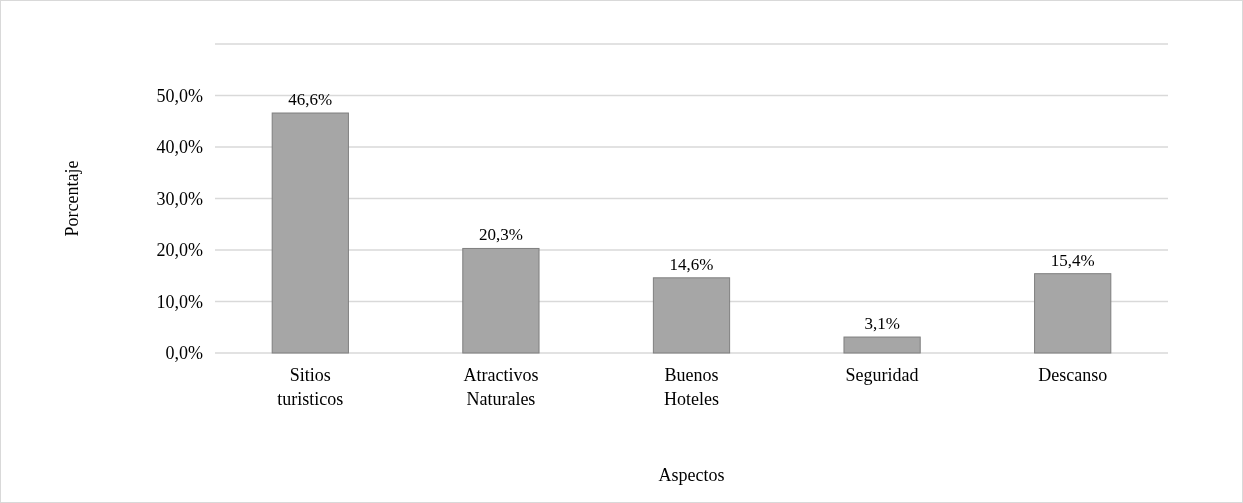 The width and height of the screenshot is (1243, 503). I want to click on y-tick-label: 20,0%, so click(179, 250).